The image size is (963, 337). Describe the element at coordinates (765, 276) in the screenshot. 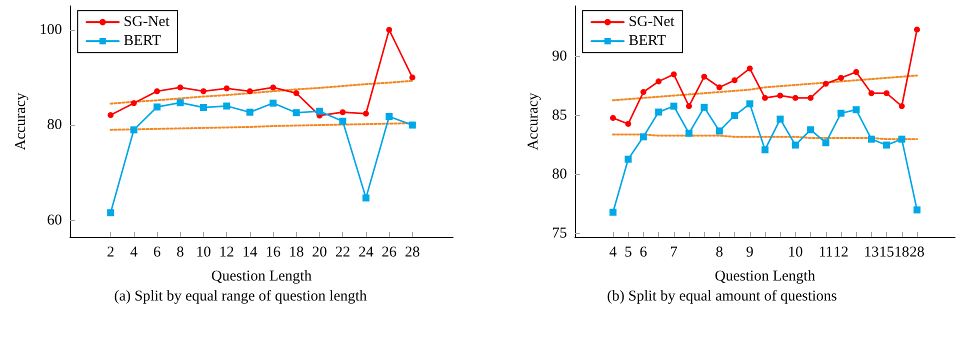

I see `x-axis-title: Question Length` at that location.